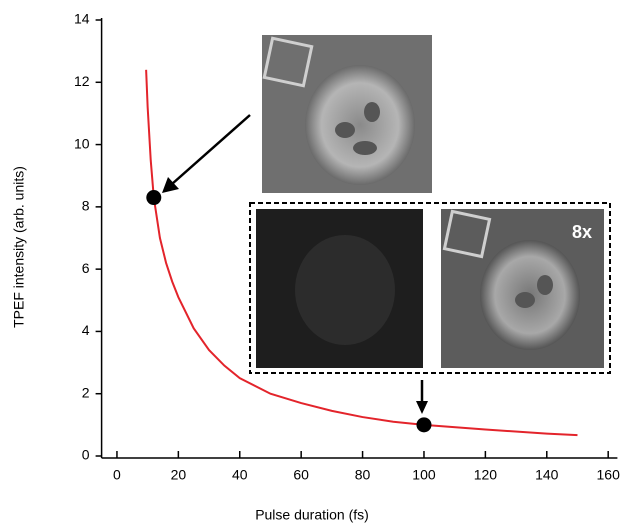 Image resolution: width=625 pixels, height=527 pixels. Describe the element at coordinates (82, 19) in the screenshot. I see `y-tick-label: 14` at that location.